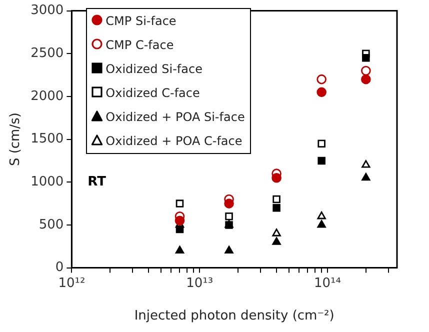  I want to click on x-tick-label: 10¹⁴, so click(327, 283).